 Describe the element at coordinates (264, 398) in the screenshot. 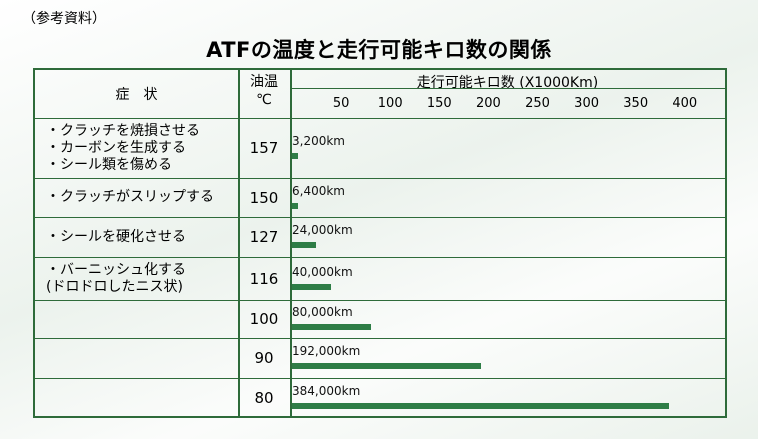

I see `row-temperature: 80` at that location.